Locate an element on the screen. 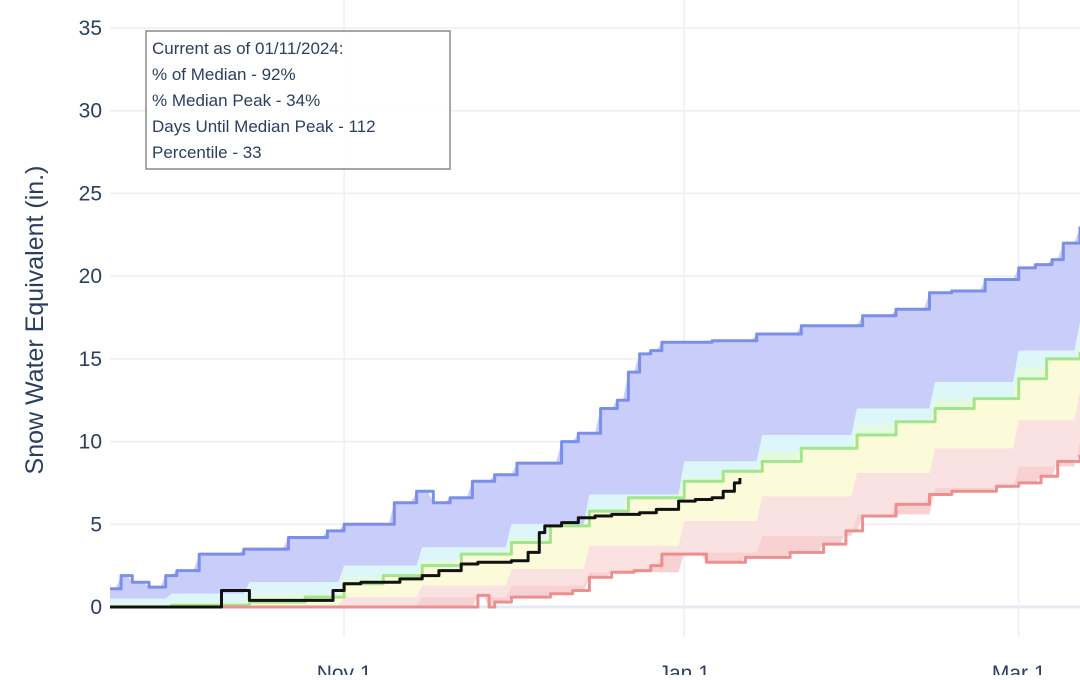 The width and height of the screenshot is (1080, 680). info-line-pct-median: % of Median - 92% is located at coordinates (224, 74).